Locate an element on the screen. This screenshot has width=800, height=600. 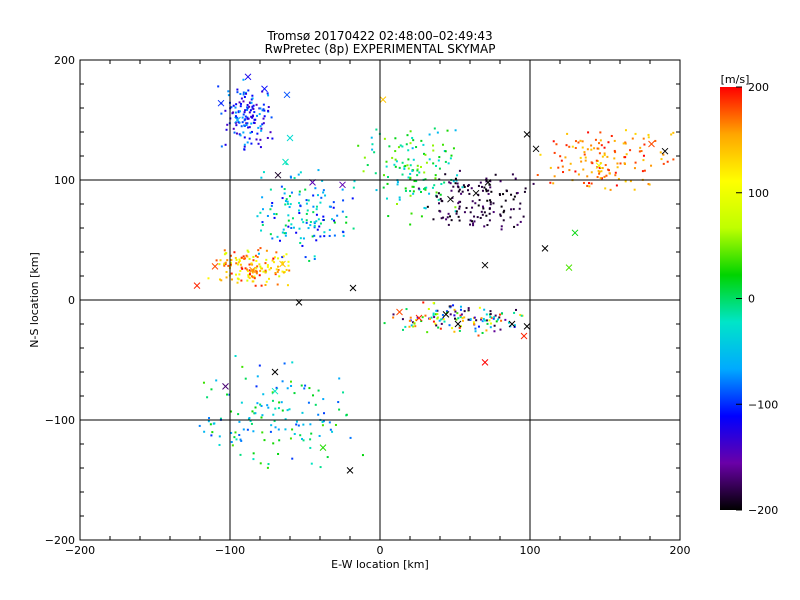
colorbar-ticks: 200 100 0 −100 −200 is located at coordinates (757, 299).